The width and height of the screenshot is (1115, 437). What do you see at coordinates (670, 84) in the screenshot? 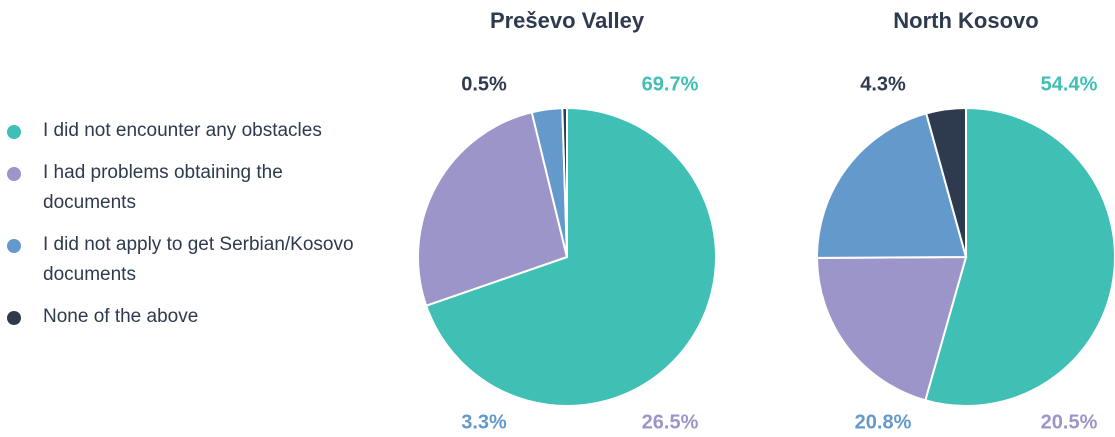
I see `value-label: 69.7%` at bounding box center [670, 84].